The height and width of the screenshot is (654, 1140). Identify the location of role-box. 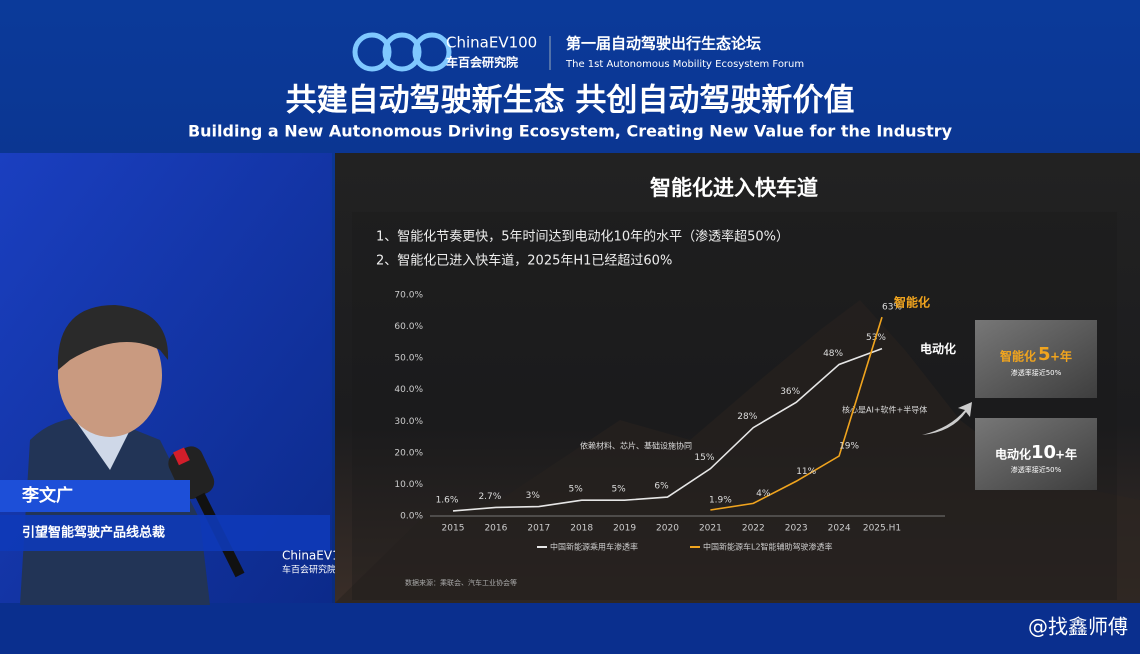
(165, 533).